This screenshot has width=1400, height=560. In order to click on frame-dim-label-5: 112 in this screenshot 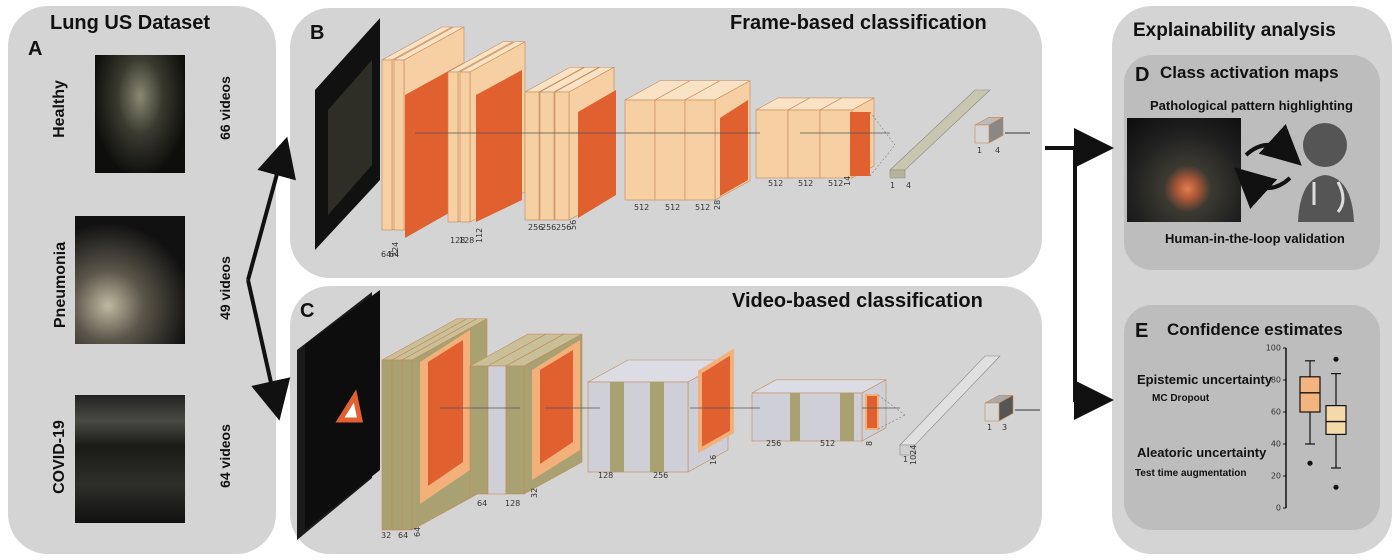, I will do `click(479, 235)`.